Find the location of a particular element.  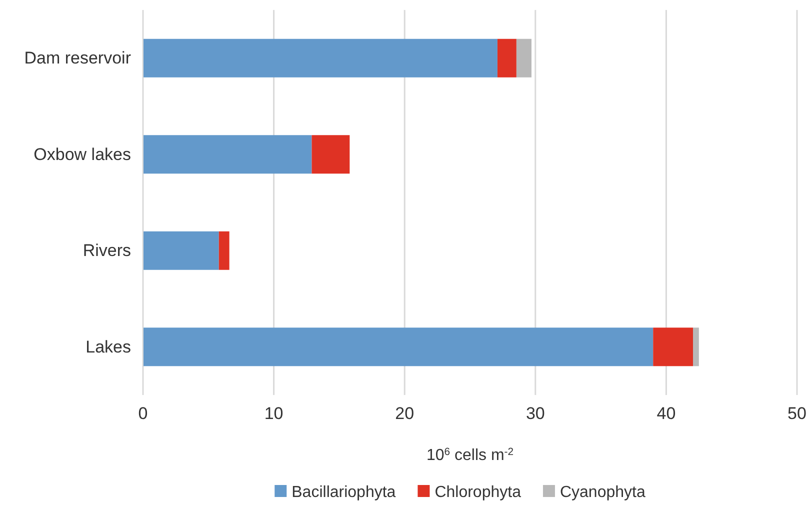

legend-label: Cyanophyta is located at coordinates (603, 492).